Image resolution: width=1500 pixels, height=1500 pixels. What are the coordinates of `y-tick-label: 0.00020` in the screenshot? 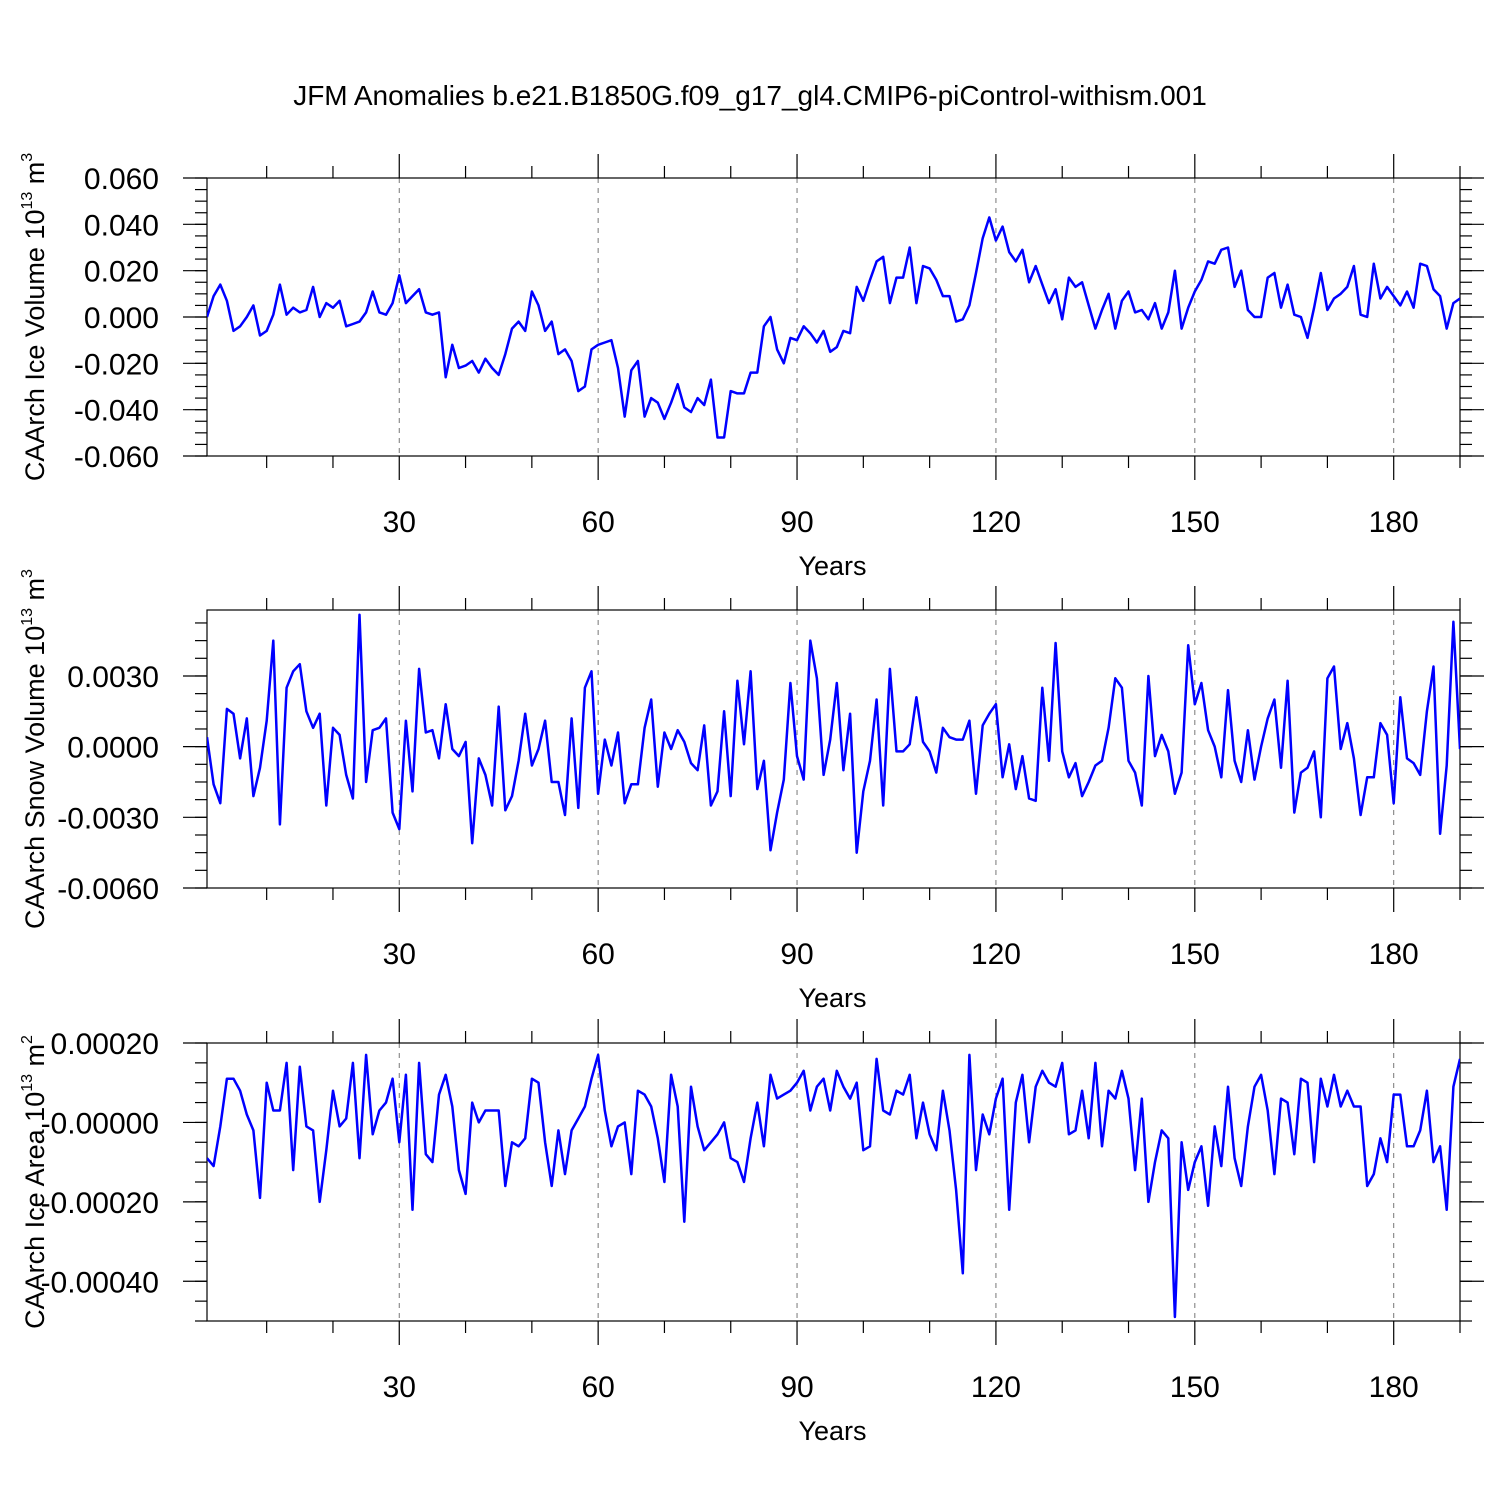 It's located at (105, 1044).